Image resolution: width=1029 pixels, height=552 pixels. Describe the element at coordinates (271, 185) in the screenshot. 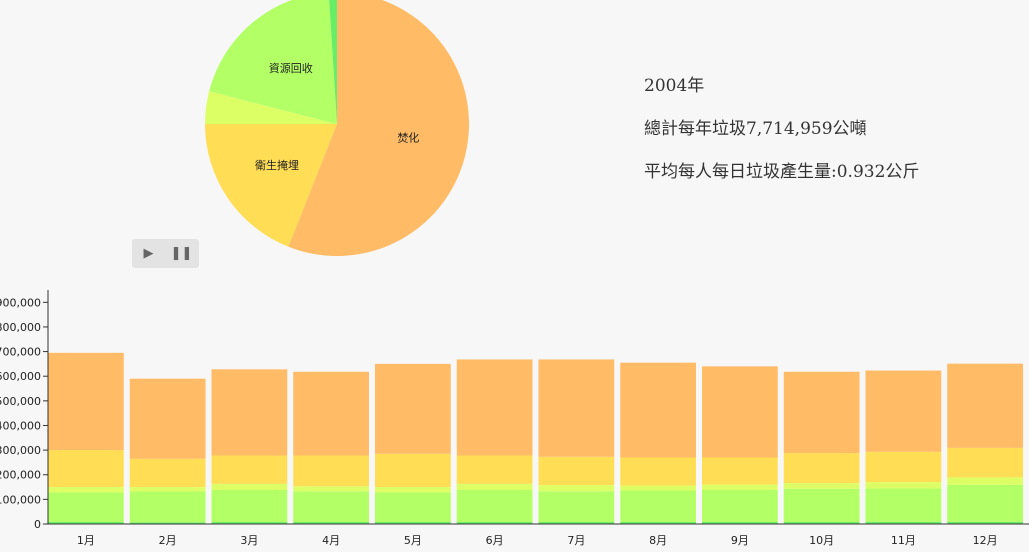

I see `pie-slice-landfill` at that location.